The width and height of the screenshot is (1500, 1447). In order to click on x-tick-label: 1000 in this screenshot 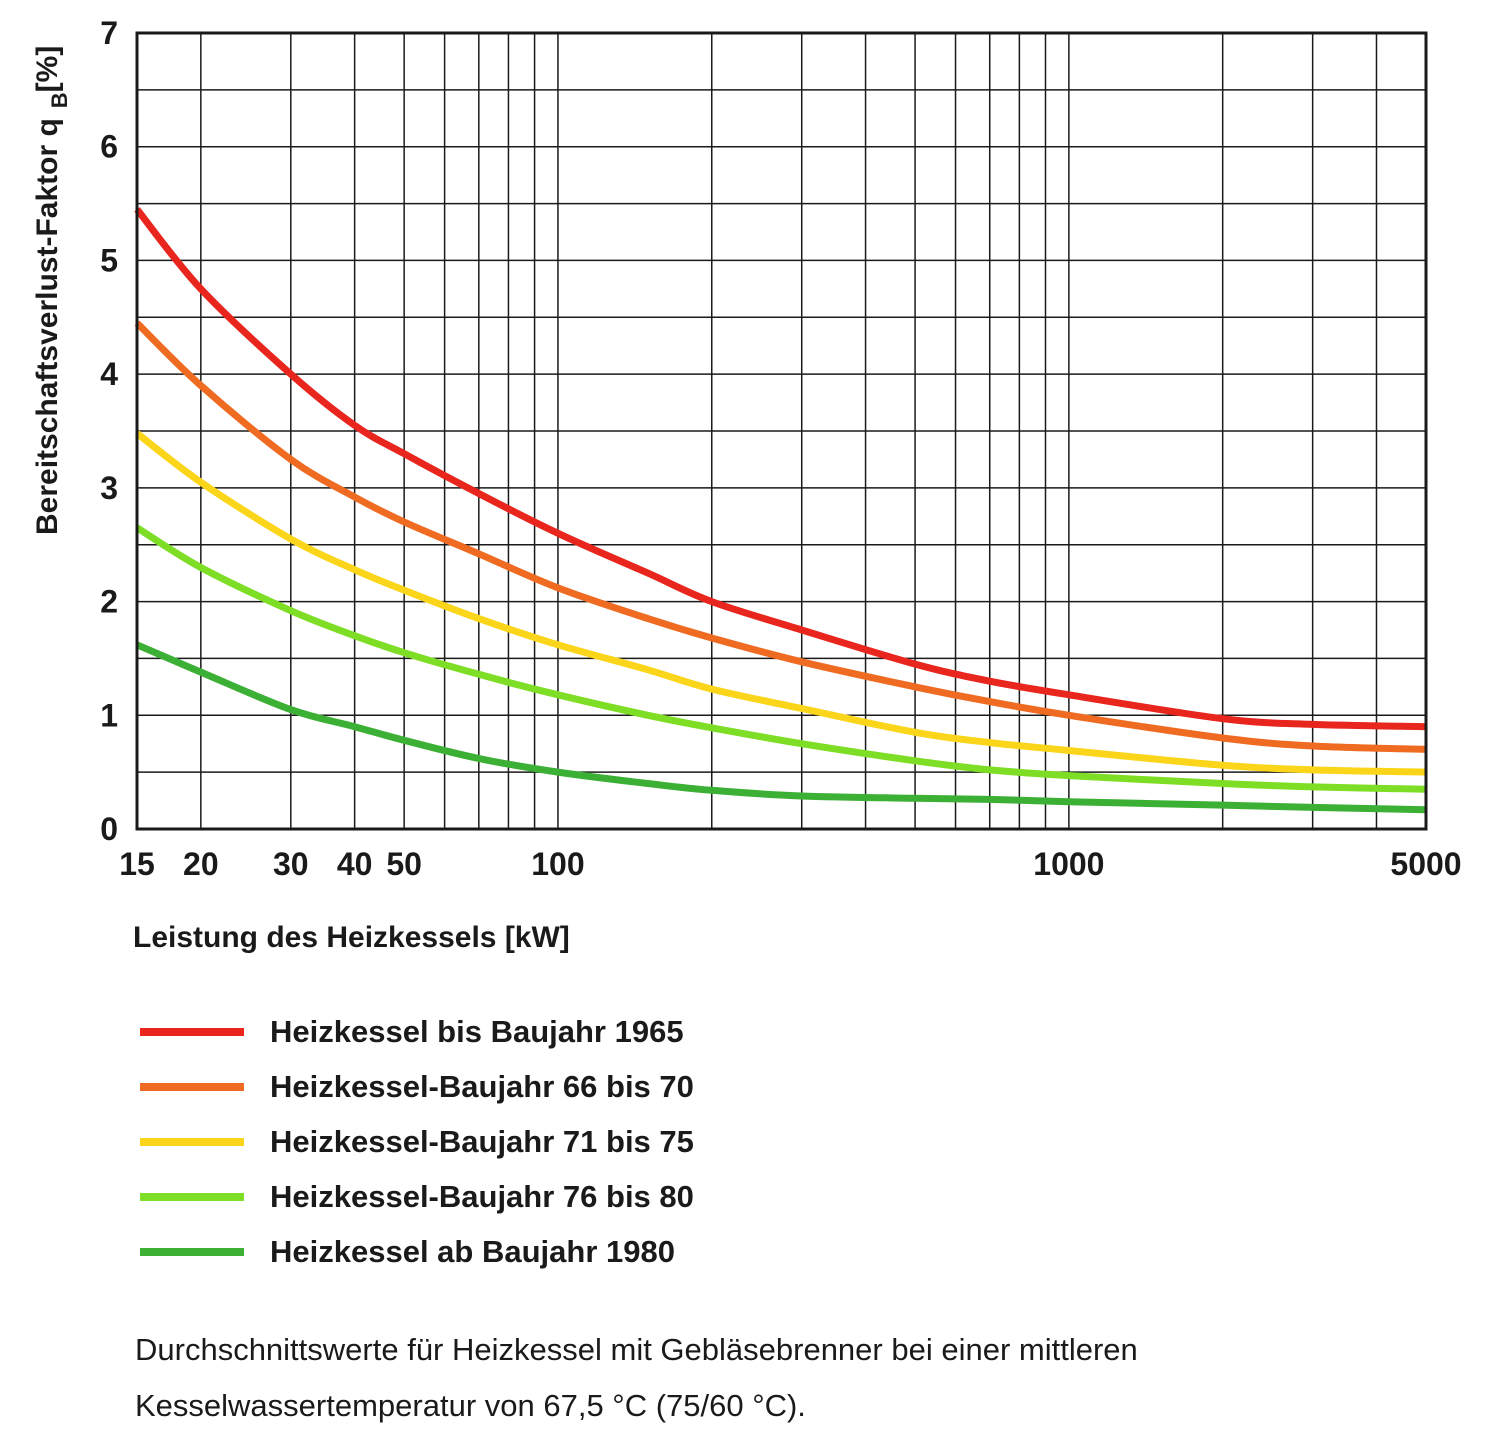, I will do `click(1068, 864)`.